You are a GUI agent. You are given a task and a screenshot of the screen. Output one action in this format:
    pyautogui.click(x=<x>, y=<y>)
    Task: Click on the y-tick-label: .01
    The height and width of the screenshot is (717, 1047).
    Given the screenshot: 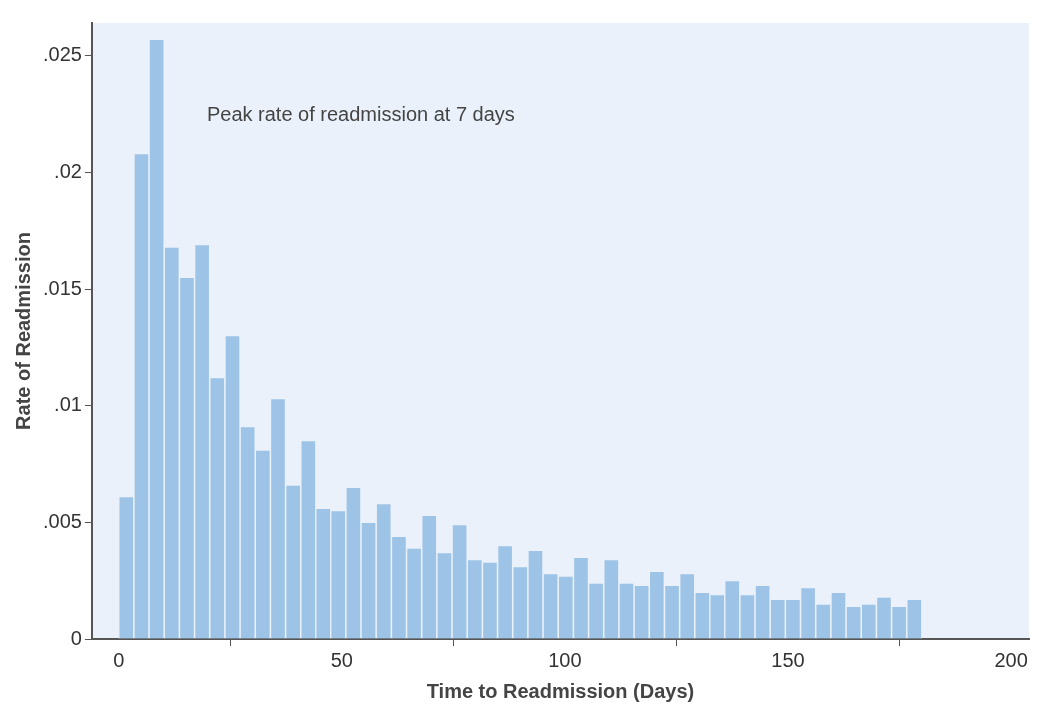 What is the action you would take?
    pyautogui.click(x=68, y=404)
    